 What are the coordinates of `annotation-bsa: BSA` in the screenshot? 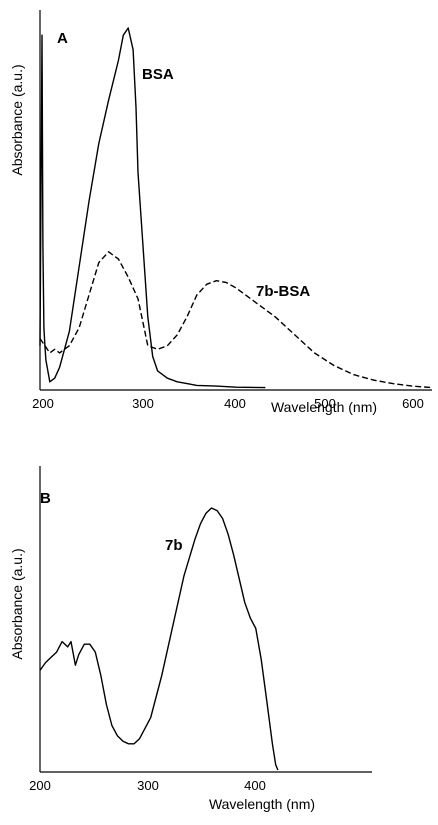 It's located at (158, 74).